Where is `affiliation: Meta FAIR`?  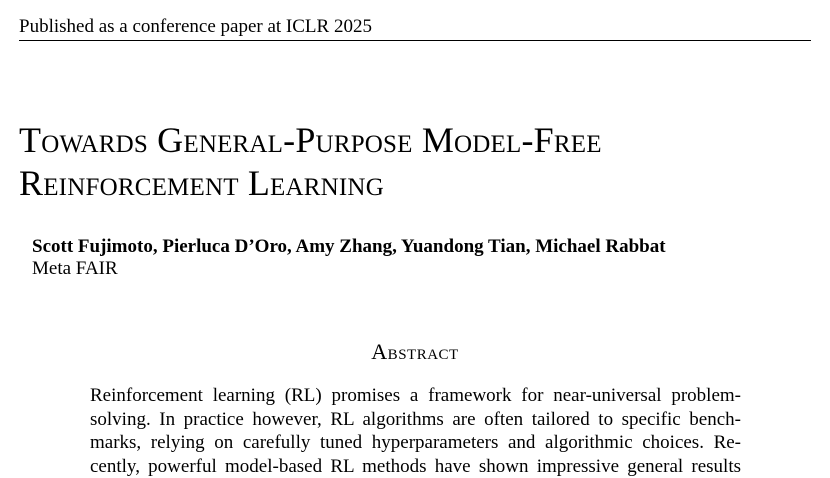
affiliation: Meta FAIR is located at coordinates (75, 268).